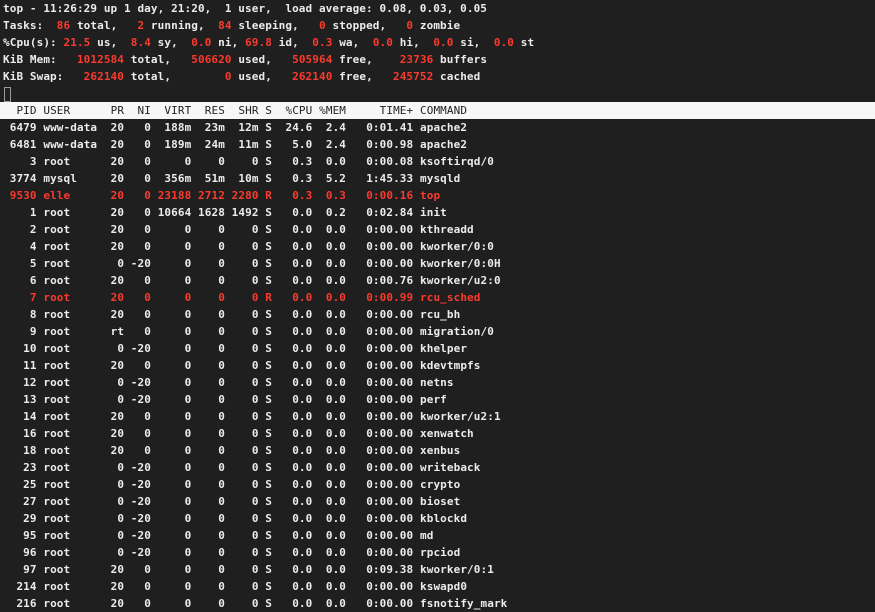 The width and height of the screenshot is (875, 612). What do you see at coordinates (437, 25) in the screenshot?
I see `summary-label: zombie` at bounding box center [437, 25].